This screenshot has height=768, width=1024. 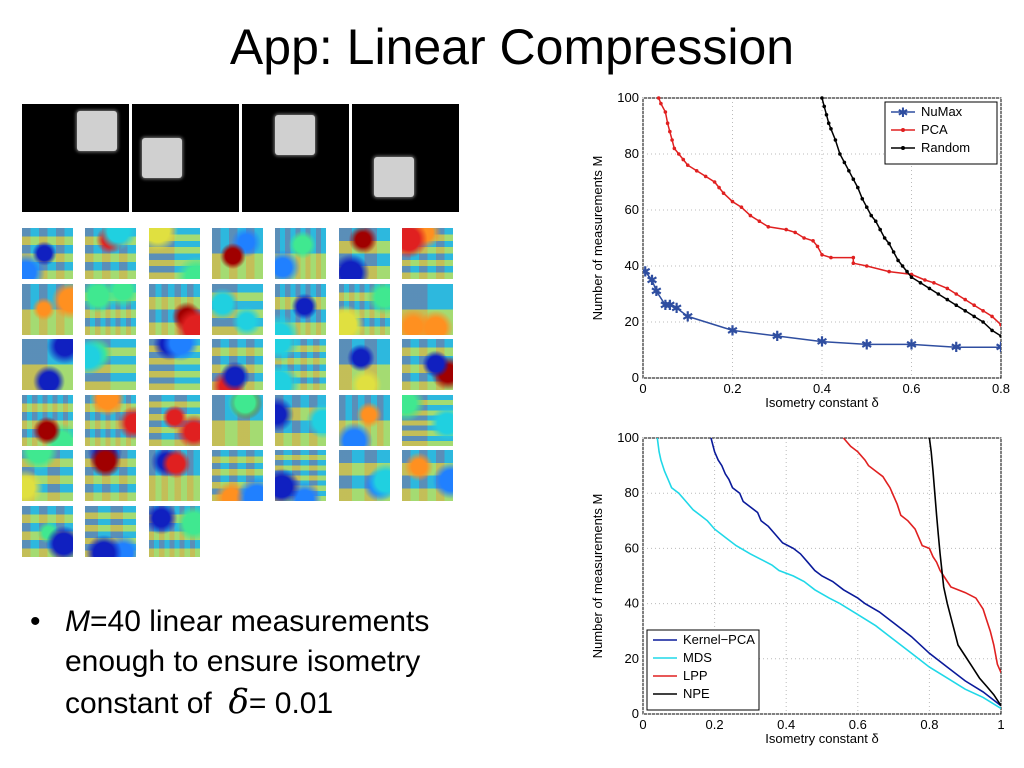 What do you see at coordinates (695, 675) in the screenshot?
I see `legend-entry: LPP` at bounding box center [695, 675].